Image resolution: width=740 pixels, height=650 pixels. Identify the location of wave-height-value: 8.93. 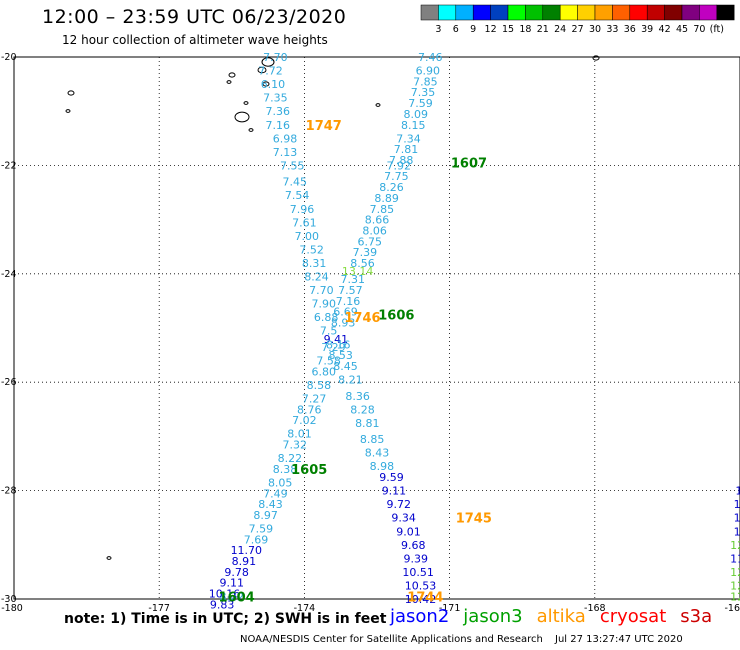
(343, 323).